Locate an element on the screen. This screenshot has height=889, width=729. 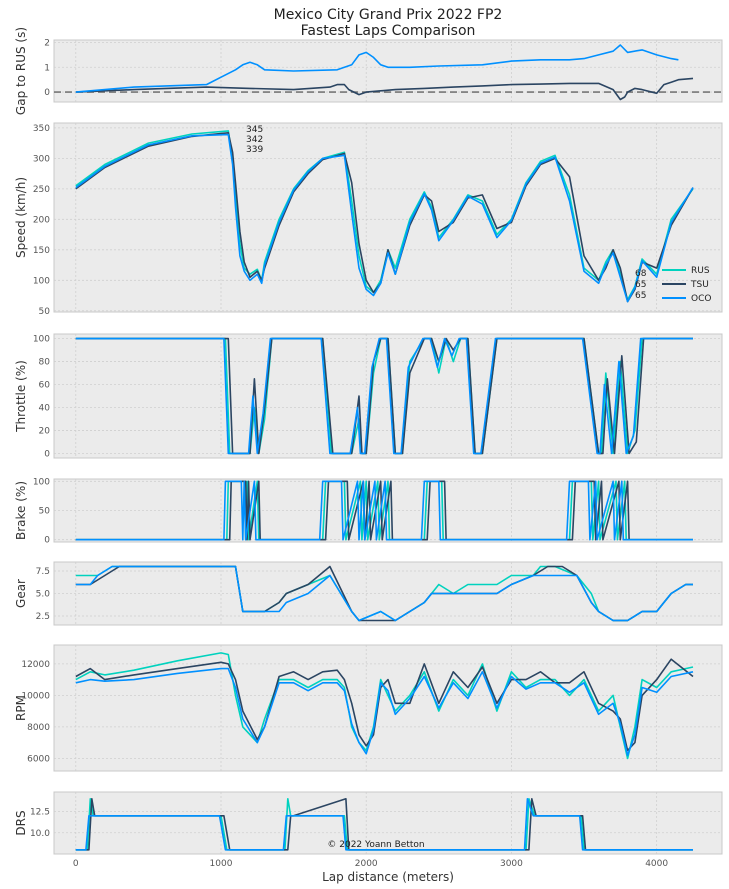
panel-gear: 2.5 5.0 7.5 Gear is located at coordinates (368, 593).